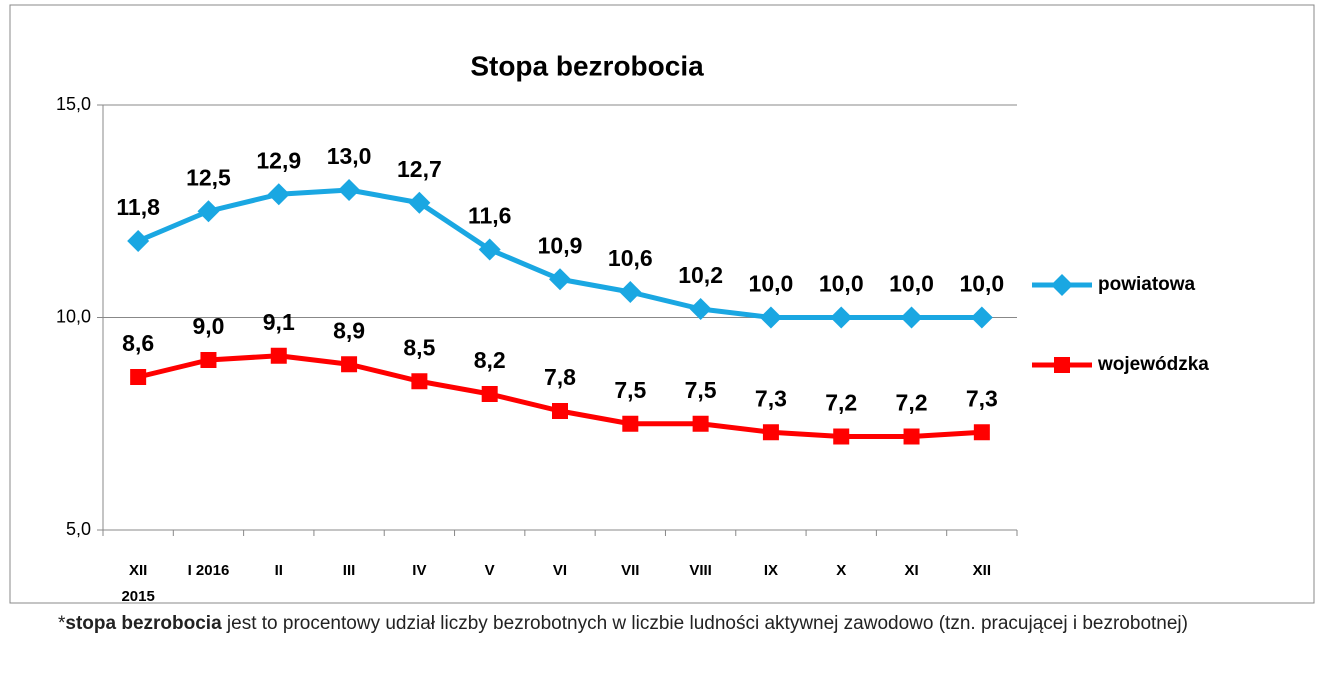 This screenshot has width=1317, height=673. I want to click on data-label: 10,9, so click(560, 245).